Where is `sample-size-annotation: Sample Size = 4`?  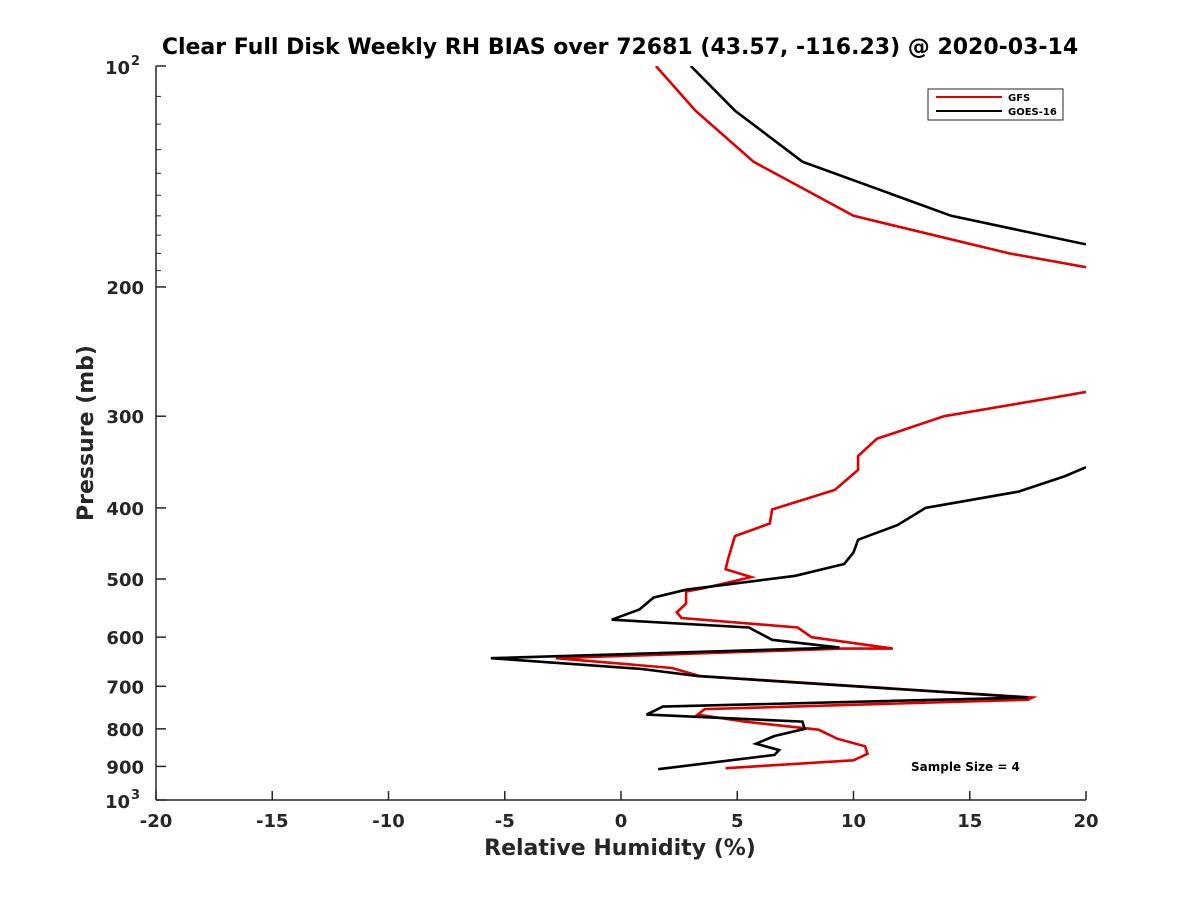
sample-size-annotation: Sample Size = 4 is located at coordinates (965, 767).